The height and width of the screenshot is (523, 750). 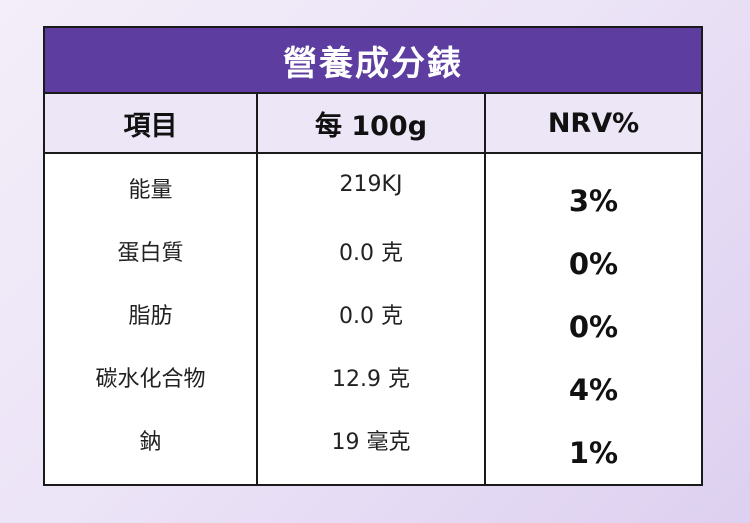 I want to click on cell-per-100g: 12.9 克, so click(x=371, y=379).